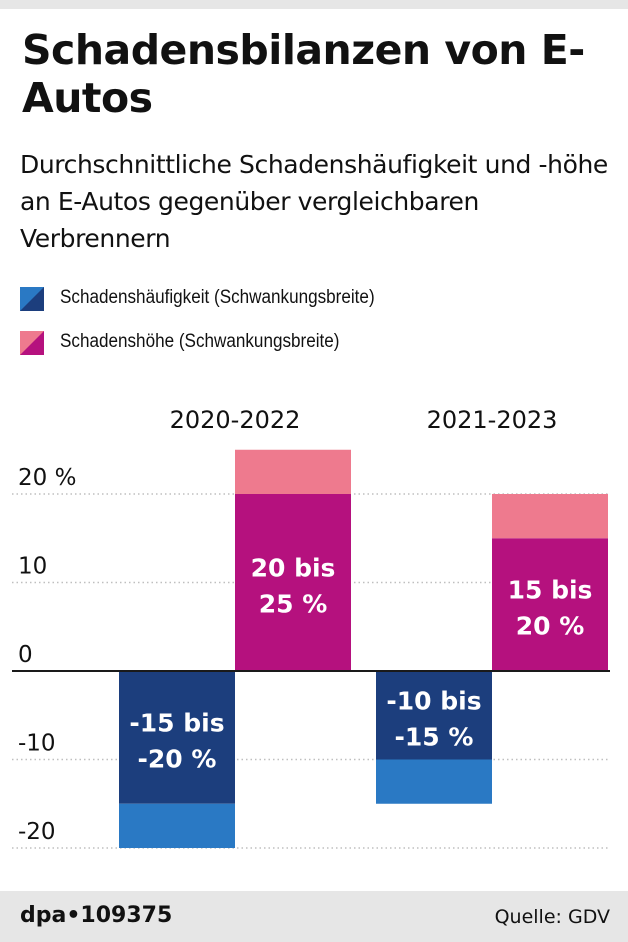 This screenshot has width=628, height=942. I want to click on bar-data-label: -15 bis, so click(176, 722).